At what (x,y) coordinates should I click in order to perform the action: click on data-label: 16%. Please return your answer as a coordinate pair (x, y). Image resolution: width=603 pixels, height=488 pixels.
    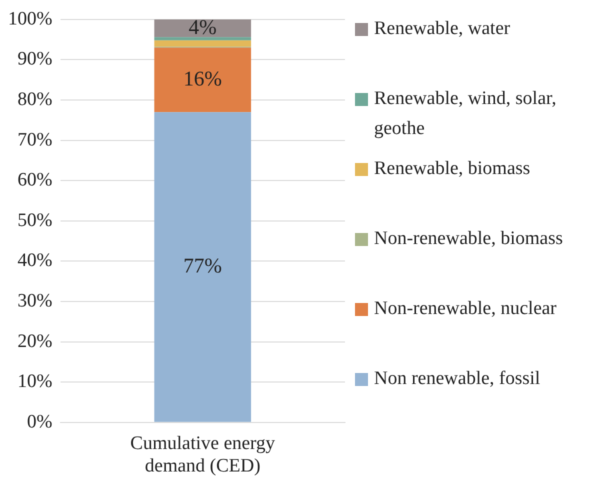
    Looking at the image, I should click on (202, 78).